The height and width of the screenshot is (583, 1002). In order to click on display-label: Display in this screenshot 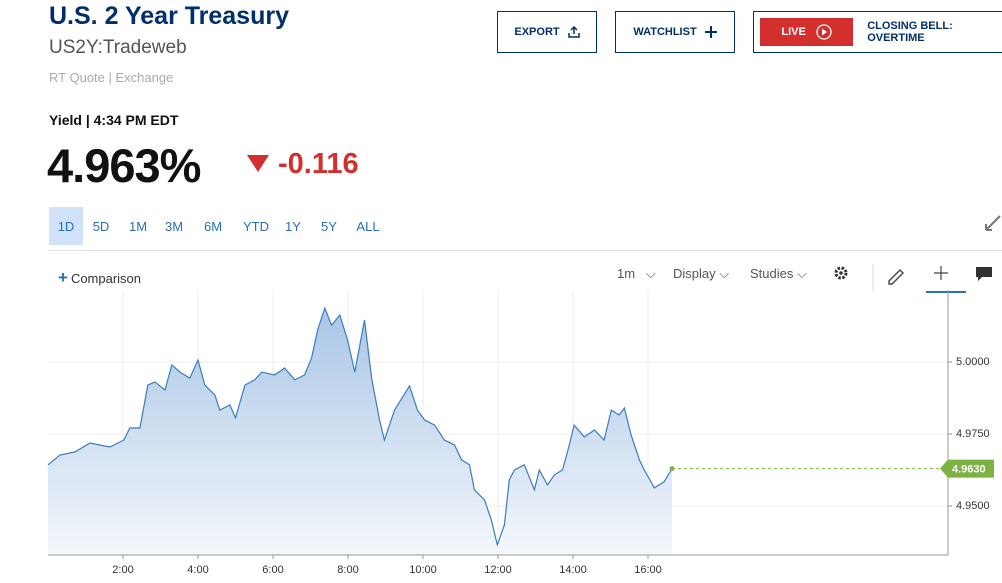, I will do `click(694, 273)`.